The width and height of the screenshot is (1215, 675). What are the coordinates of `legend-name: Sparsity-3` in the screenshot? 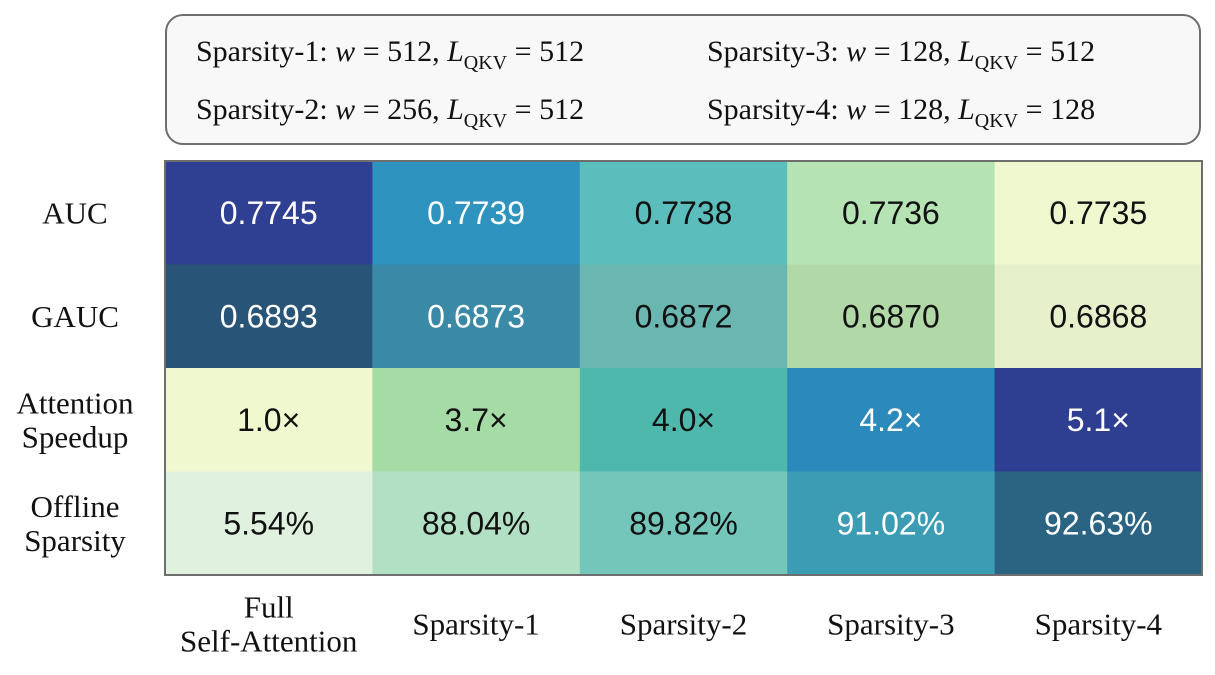 It's located at (769, 51).